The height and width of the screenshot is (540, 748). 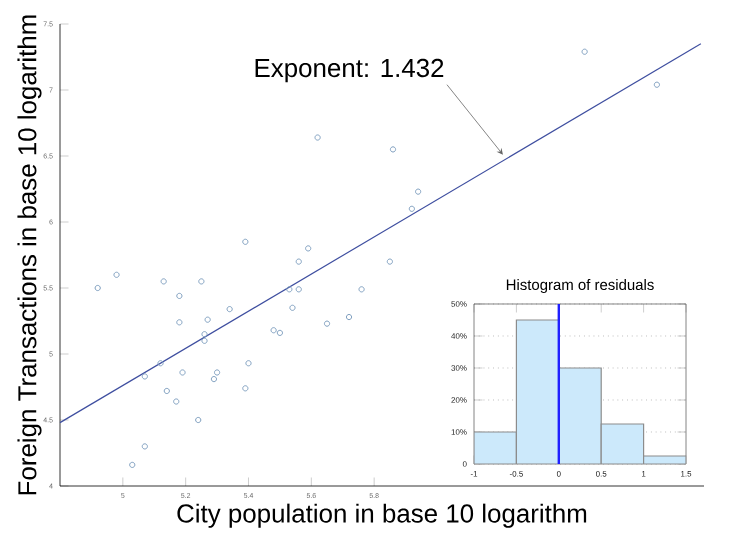 What do you see at coordinates (349, 70) in the screenshot?
I see `annotation: Exponent: 1.432` at bounding box center [349, 70].